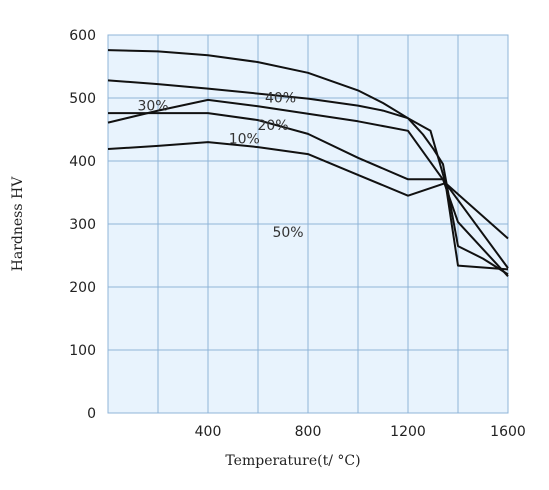  I want to click on series-label-40pct: 40%, so click(280, 98).